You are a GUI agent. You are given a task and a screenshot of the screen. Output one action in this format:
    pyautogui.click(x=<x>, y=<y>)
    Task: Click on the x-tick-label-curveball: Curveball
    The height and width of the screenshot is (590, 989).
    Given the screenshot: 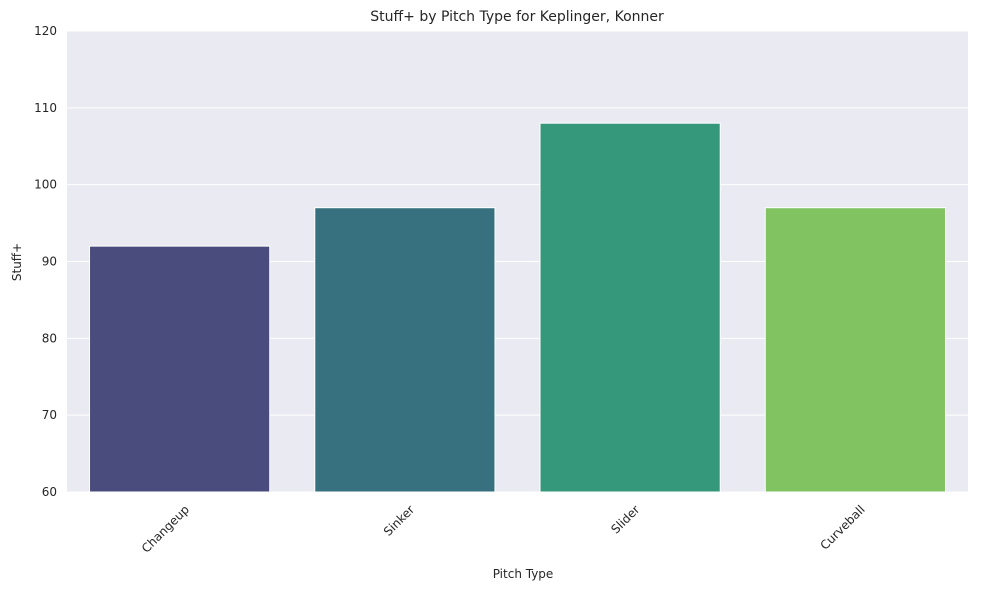 What is the action you would take?
    pyautogui.click(x=842, y=527)
    